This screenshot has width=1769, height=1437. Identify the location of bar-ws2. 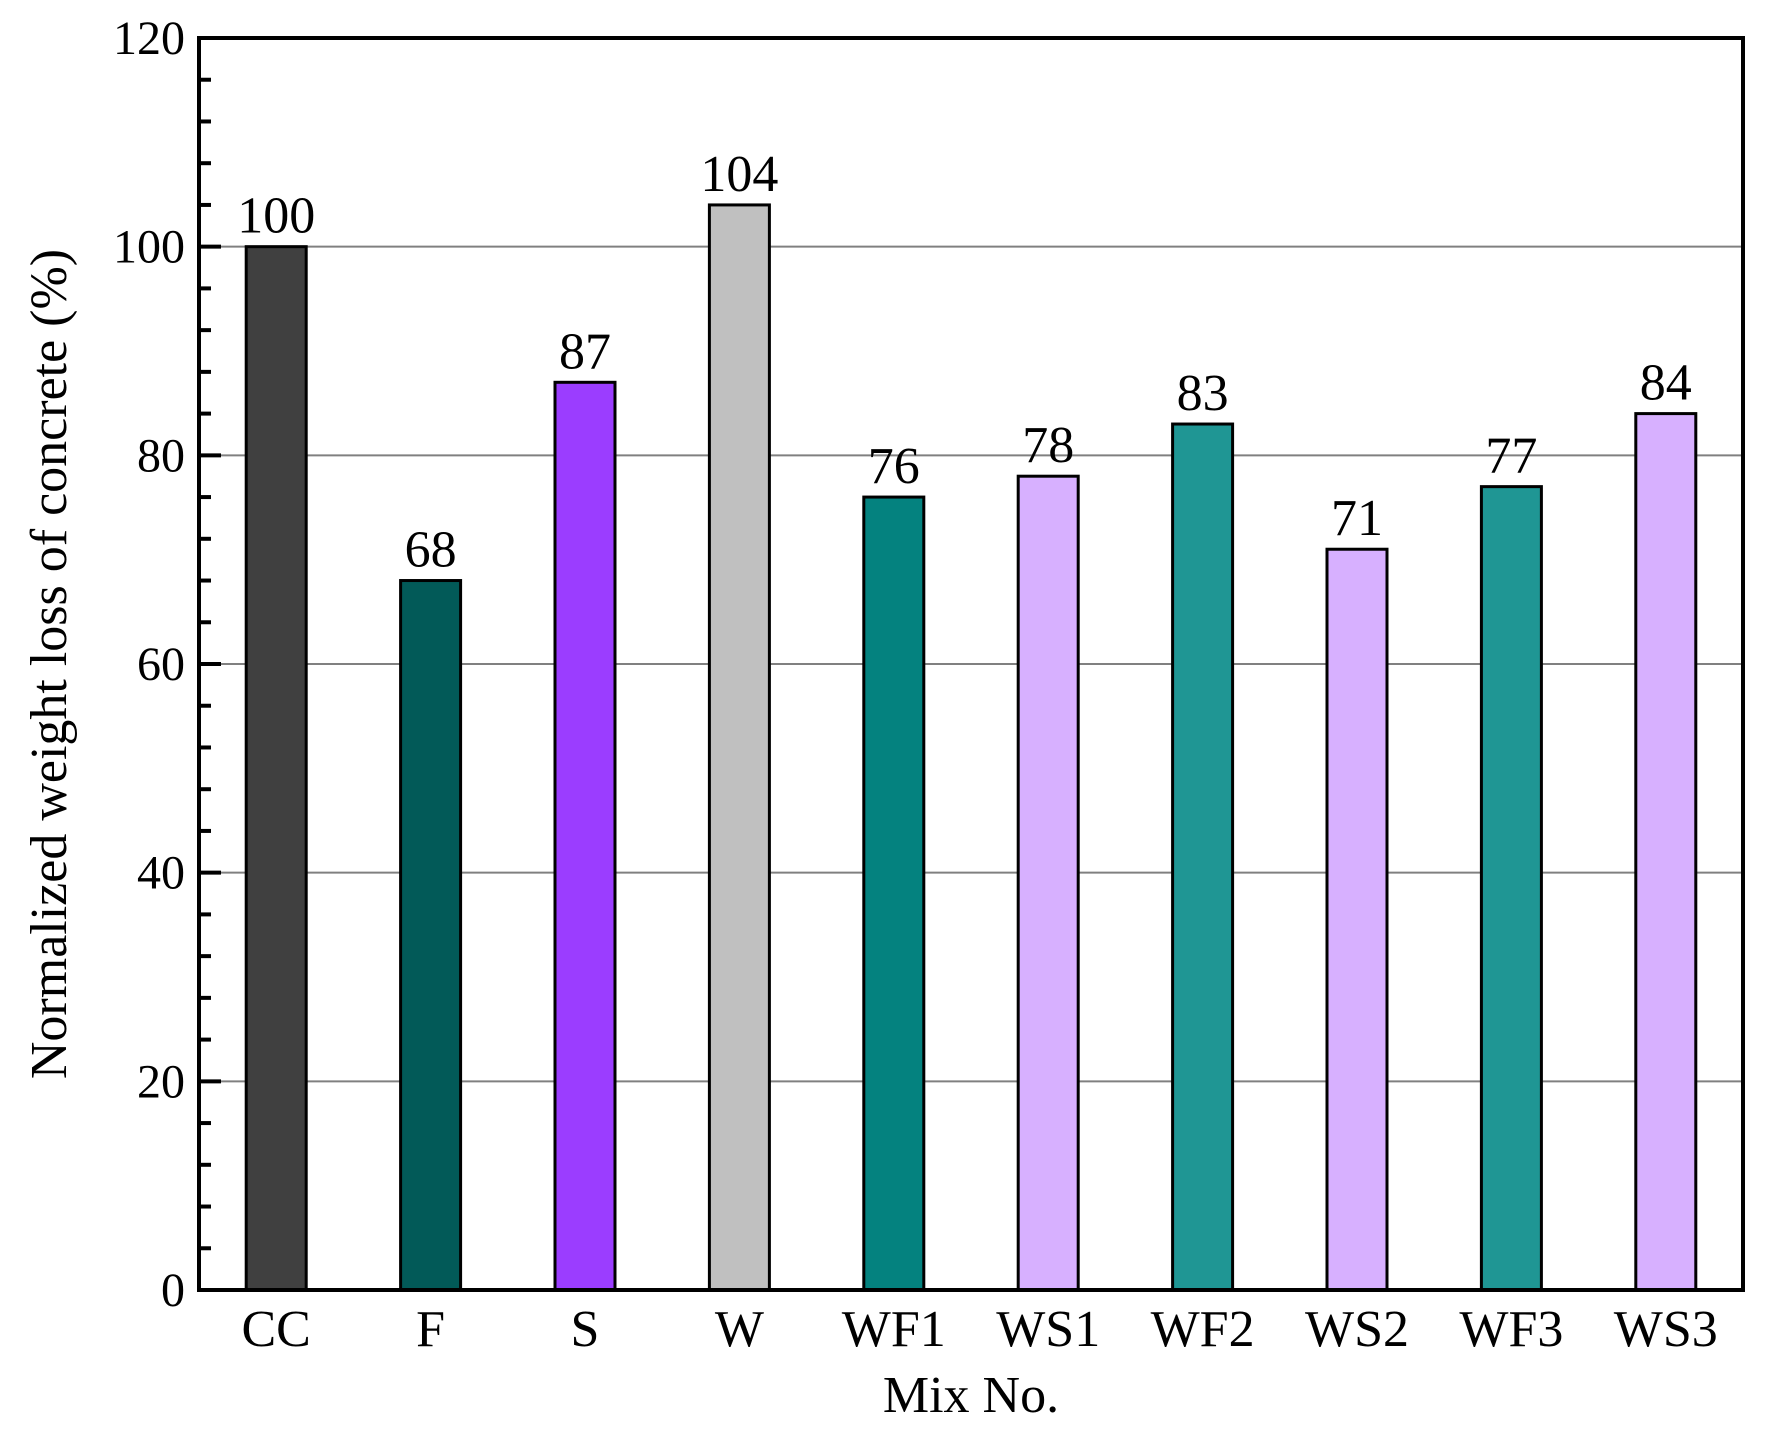
(1357, 919).